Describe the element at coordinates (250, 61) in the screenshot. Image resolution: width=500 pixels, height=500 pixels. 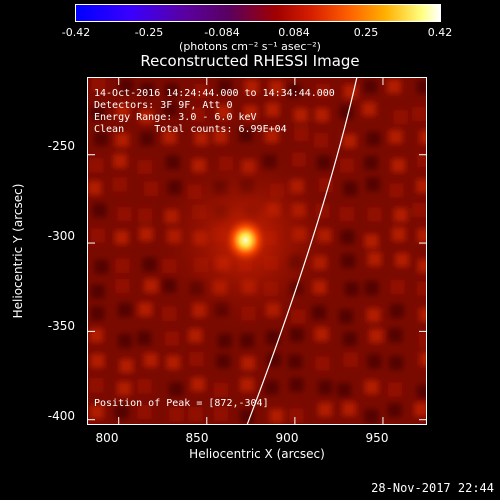
I see `plot-title: Reconstructed RHESSI Image` at that location.